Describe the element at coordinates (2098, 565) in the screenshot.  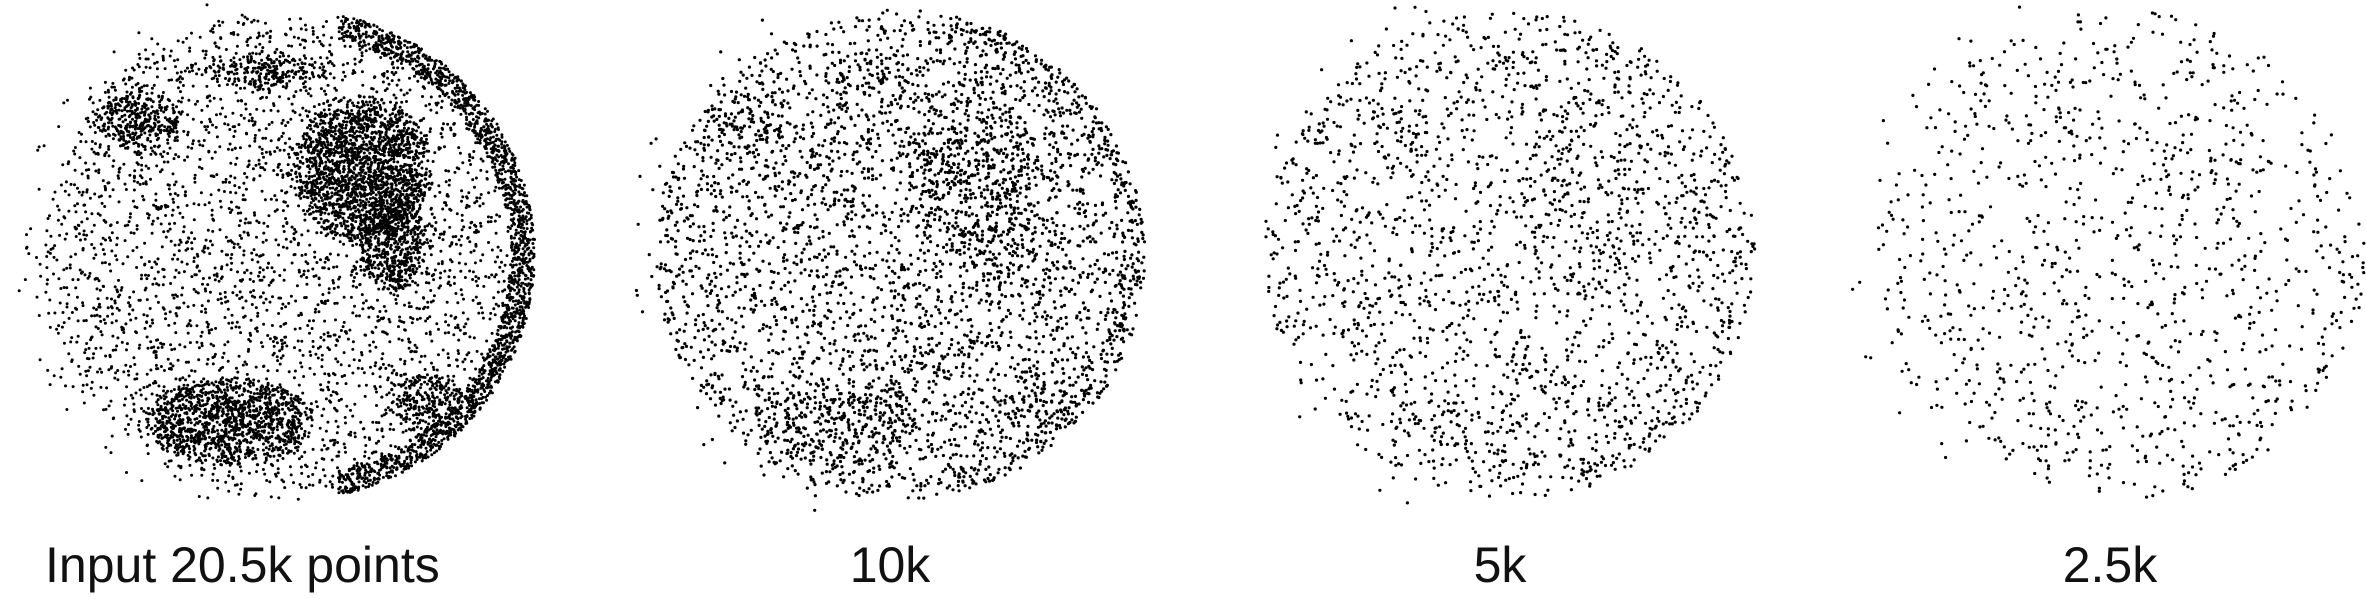
I see `caption-2.5k: 2.5k` at that location.